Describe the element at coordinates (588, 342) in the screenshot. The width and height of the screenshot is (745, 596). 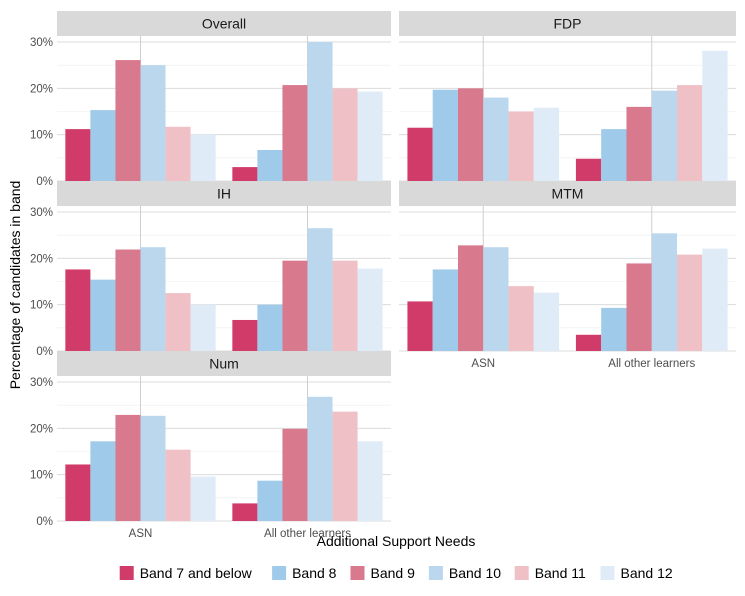
I see `bar-mtm-all-other-learners-band-7-and-below` at that location.